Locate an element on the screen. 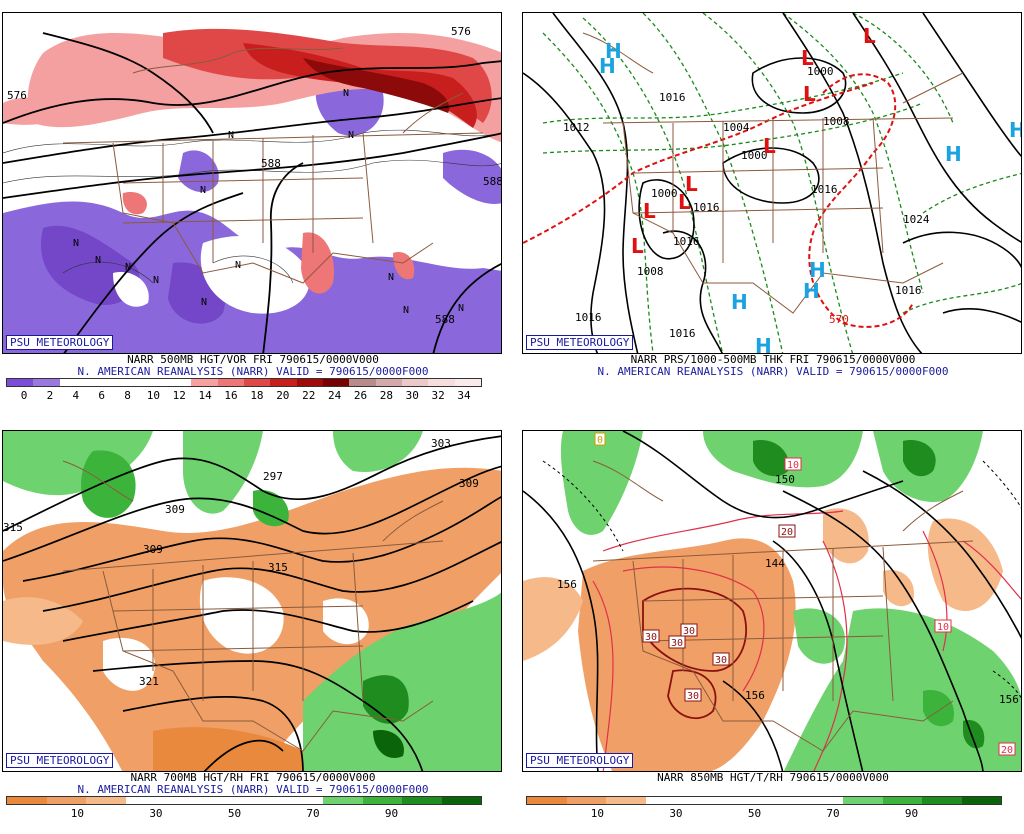 The height and width of the screenshot is (834, 1024). p500-colorbar-ticks: 0 2 4 6 8 10 12 14 16 18 20 22 24 26 28 30 32 34 is located at coordinates (244, 395).